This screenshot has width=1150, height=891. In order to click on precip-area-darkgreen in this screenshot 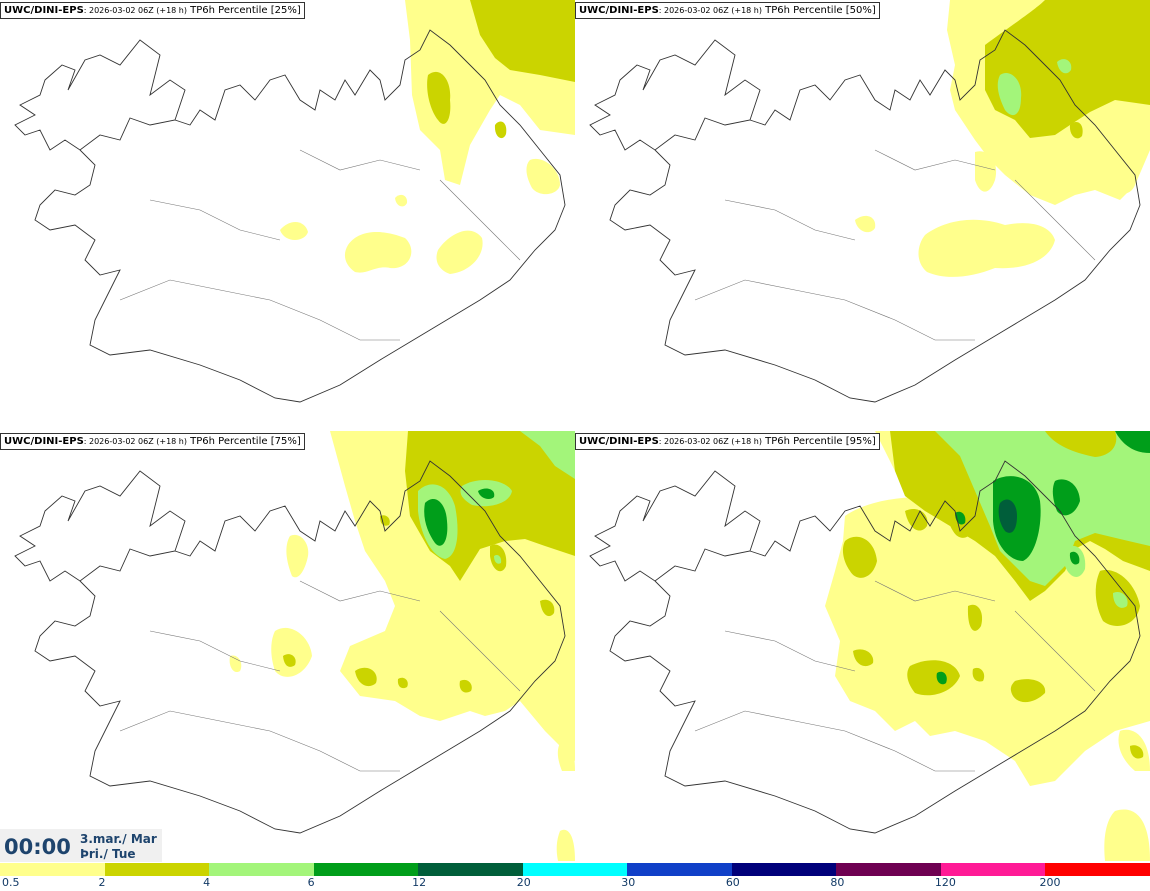, I will do `click(1007, 516)`.